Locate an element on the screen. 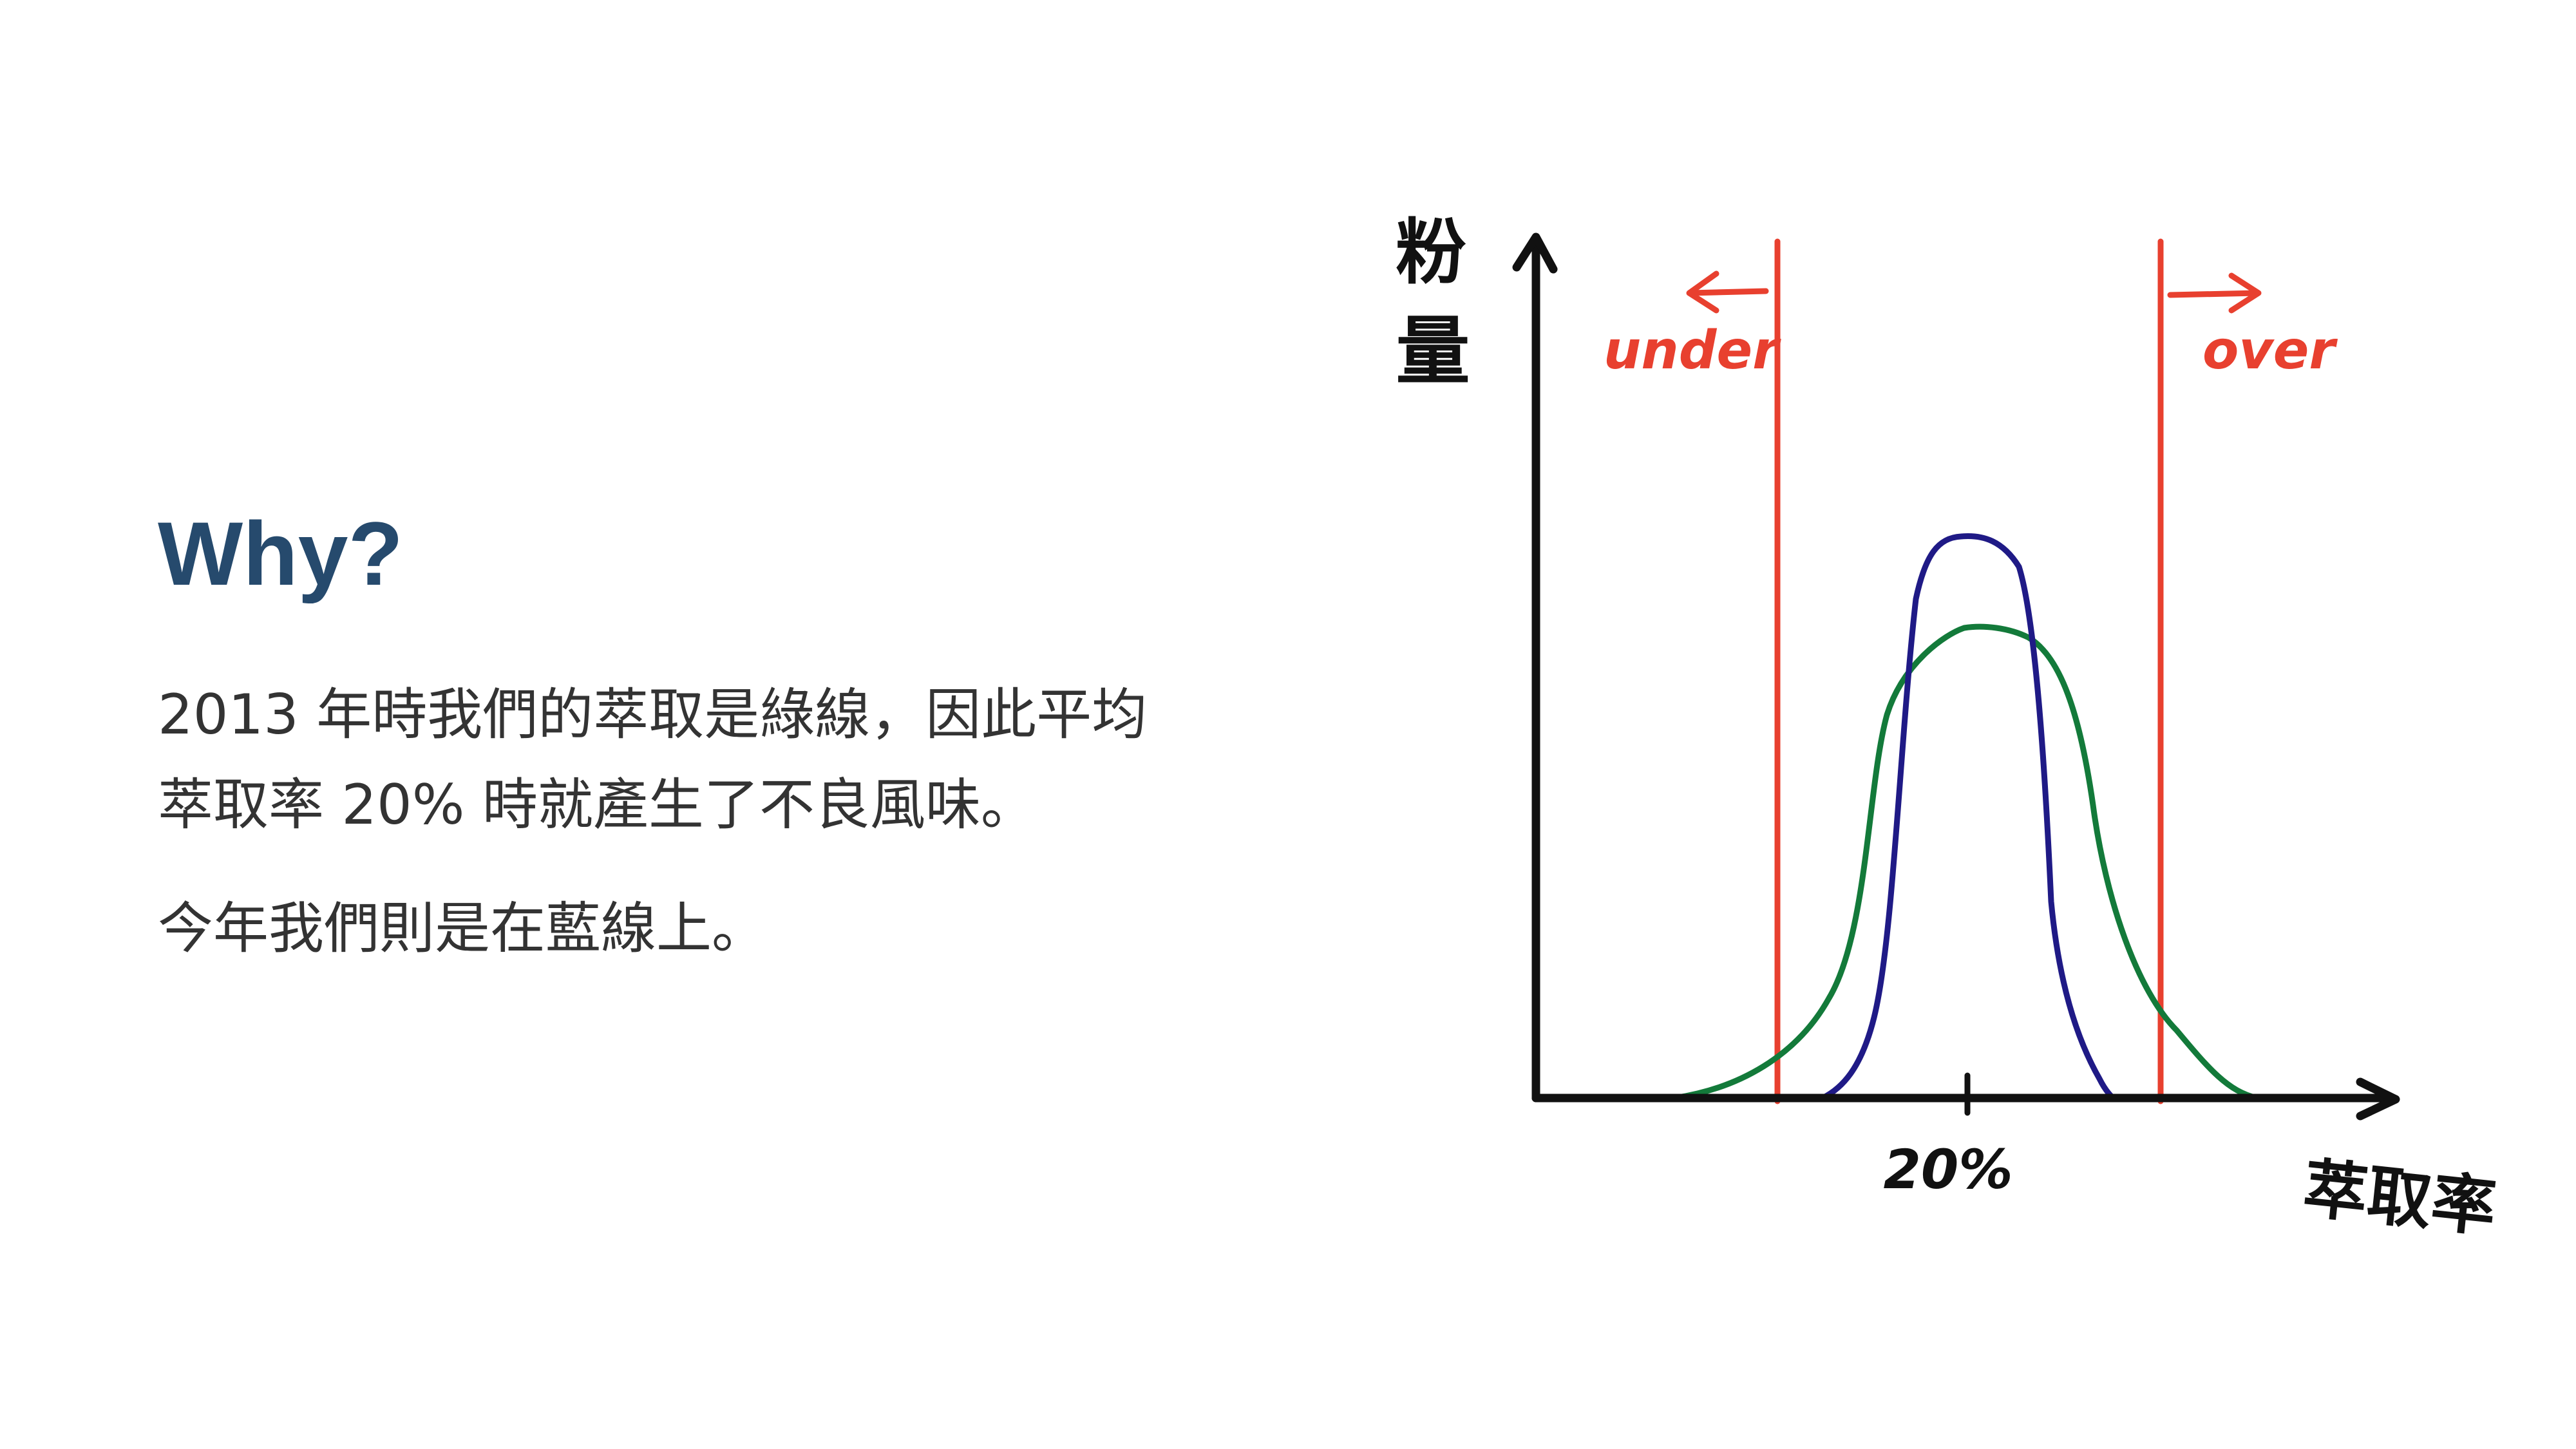 Image resolution: width=2576 pixels, height=1449 pixels. under-label: under is located at coordinates (1692, 350).